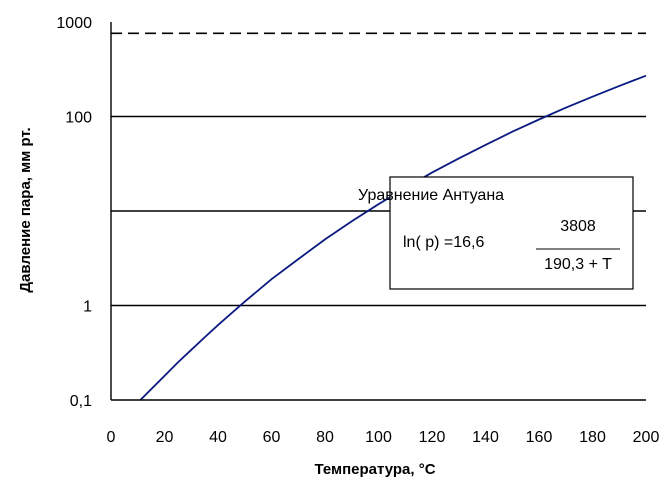  What do you see at coordinates (87, 307) in the screenshot?
I see `y-tick-label: 1` at bounding box center [87, 307].